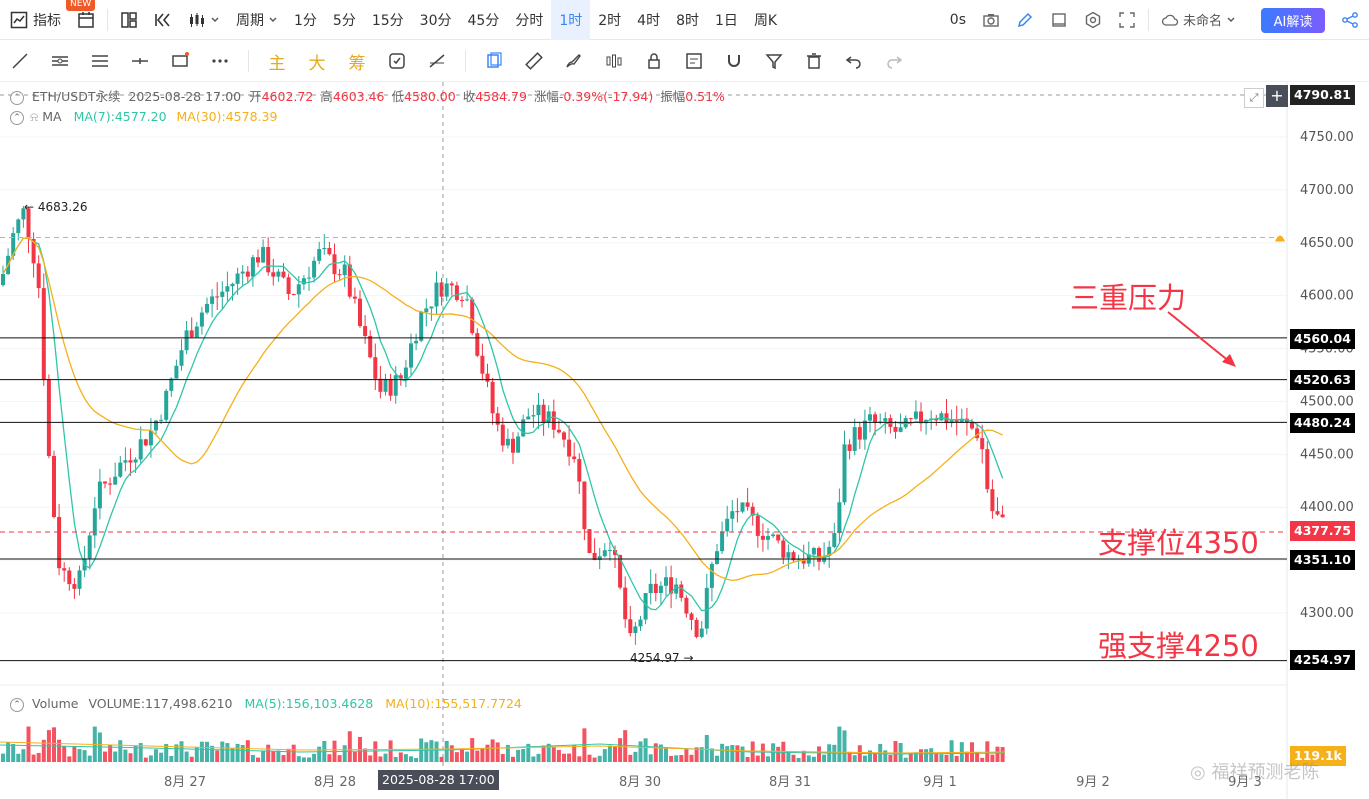 The image size is (1369, 799). I want to click on chip-distribution-toggle: 筹, so click(357, 63).